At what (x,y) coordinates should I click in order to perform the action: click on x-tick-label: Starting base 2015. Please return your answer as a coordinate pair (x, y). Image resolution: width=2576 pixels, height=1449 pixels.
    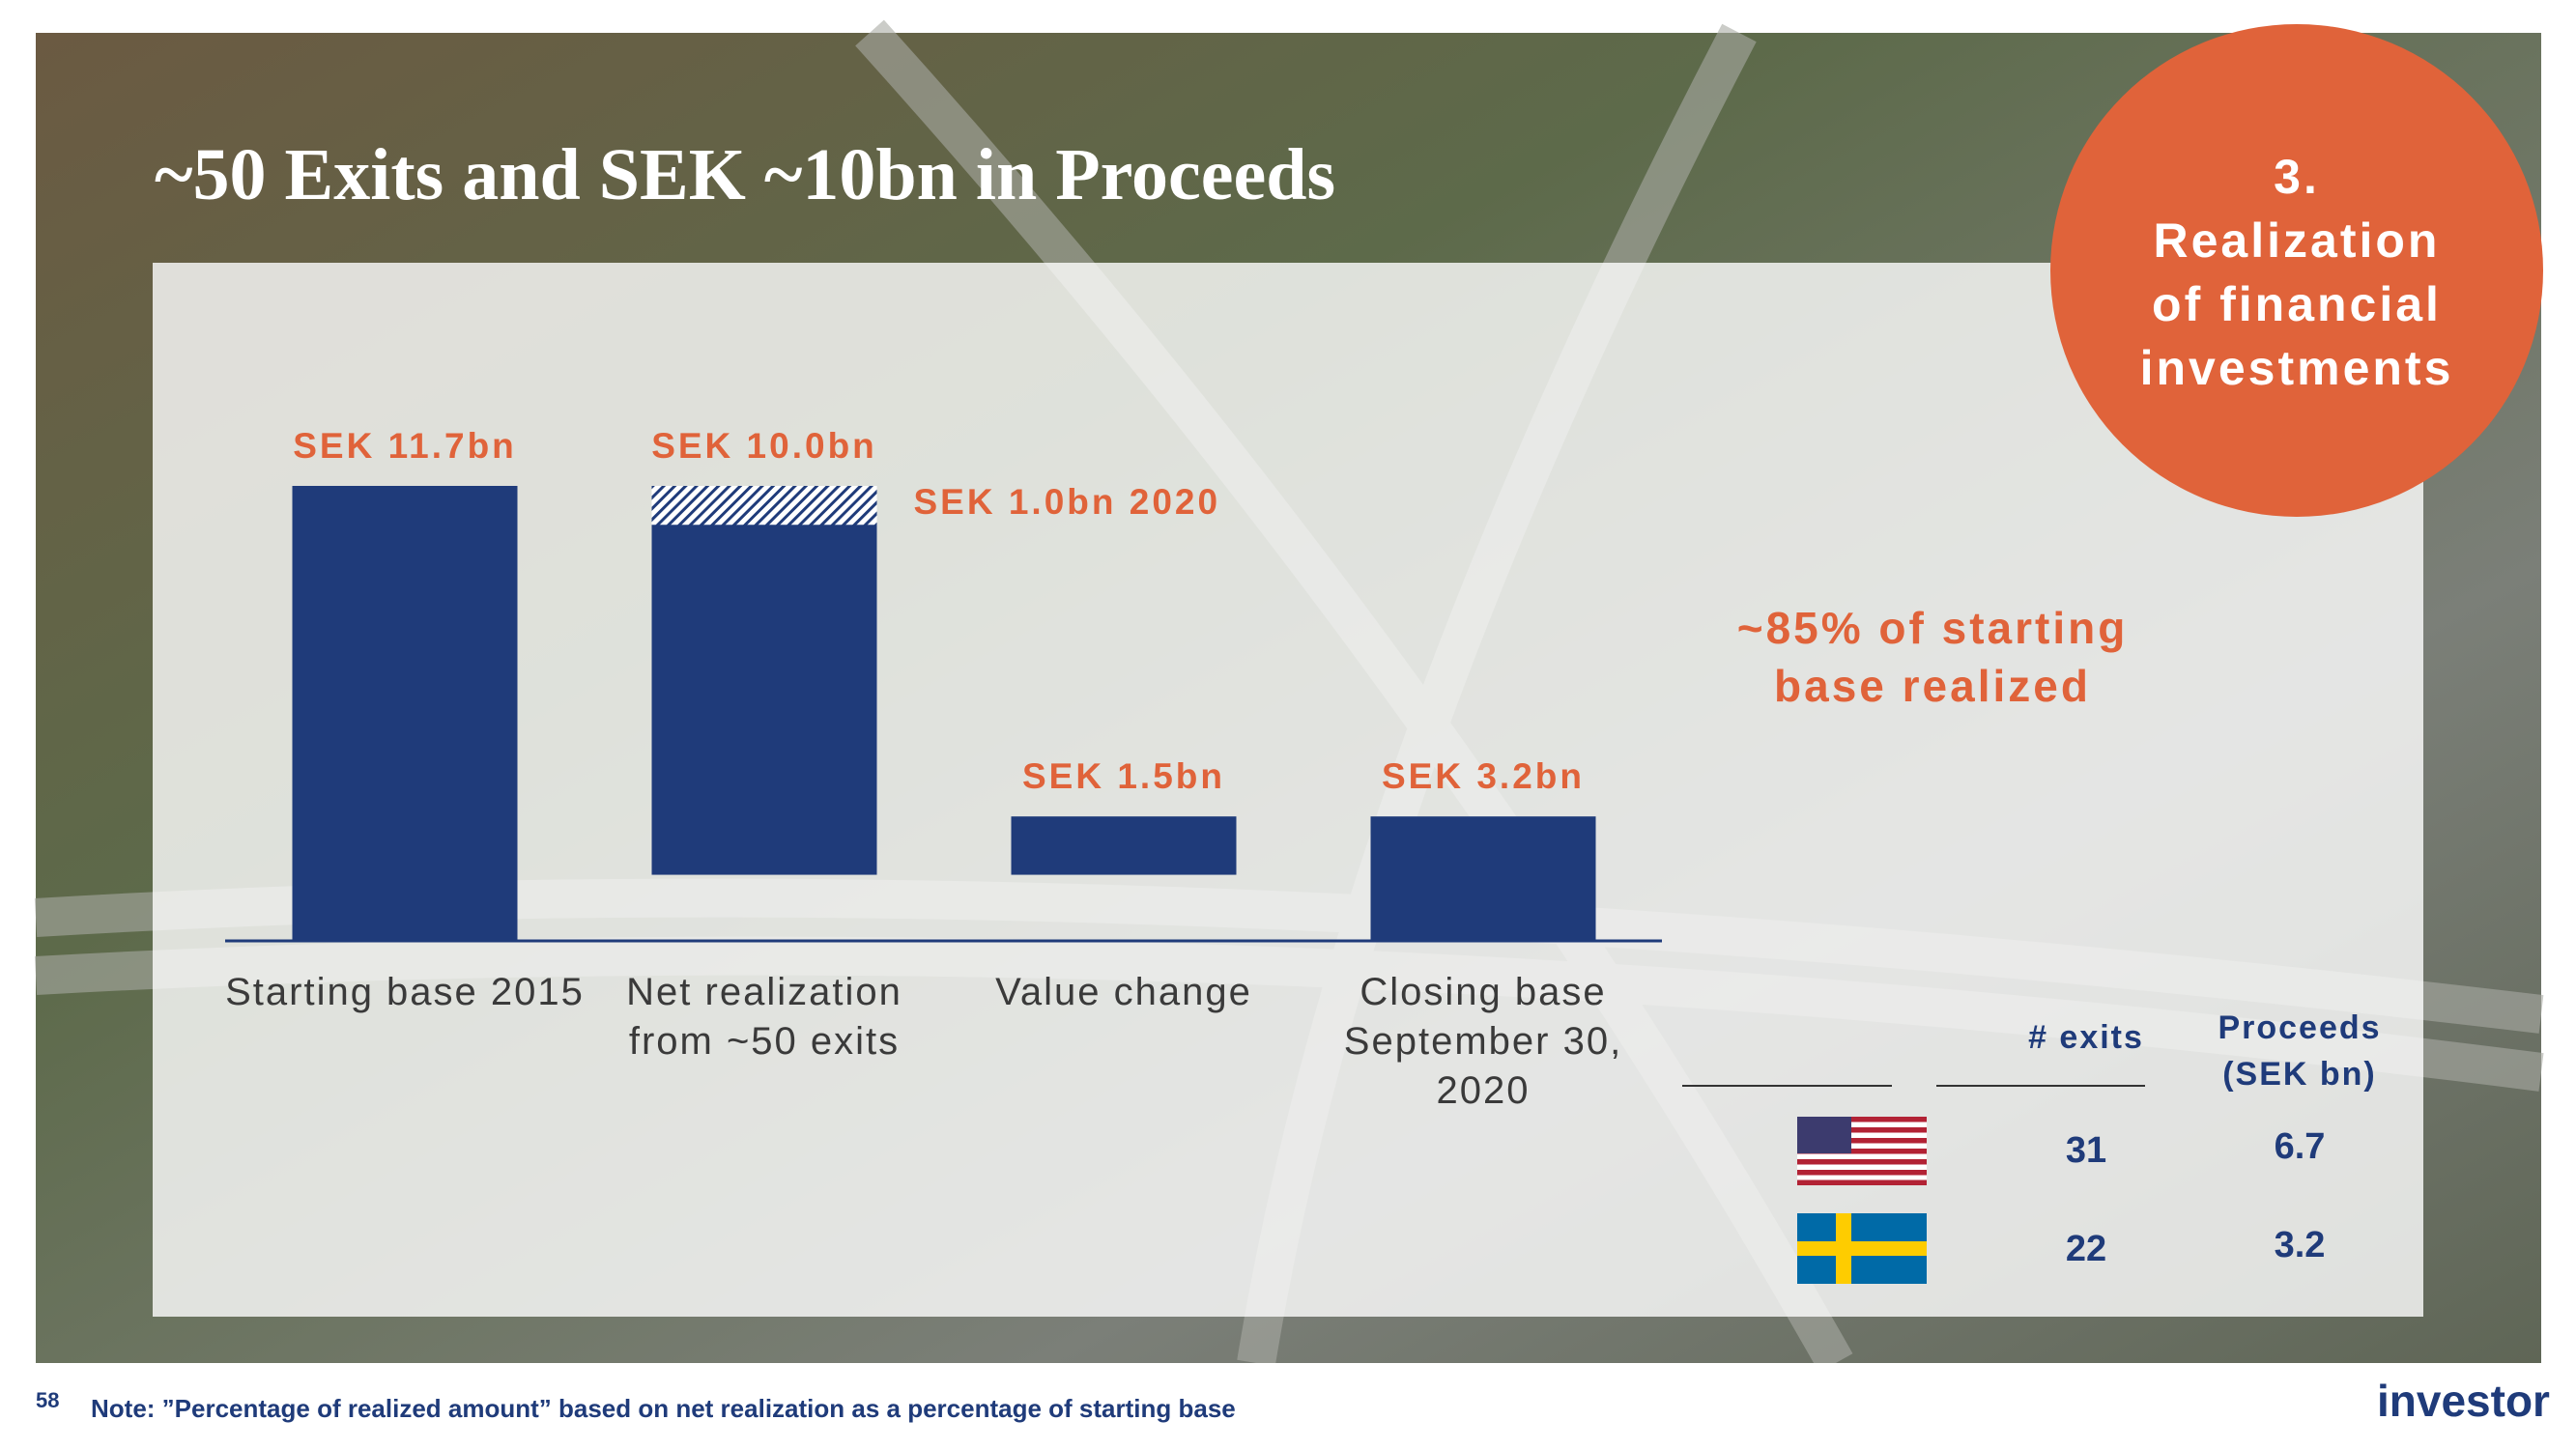
    Looking at the image, I should click on (405, 992).